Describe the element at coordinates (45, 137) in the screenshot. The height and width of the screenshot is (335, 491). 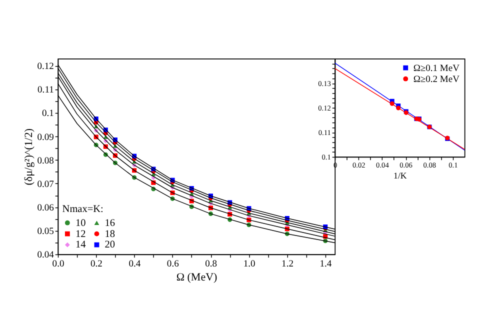
I see `y-tick-label: 0.09` at that location.